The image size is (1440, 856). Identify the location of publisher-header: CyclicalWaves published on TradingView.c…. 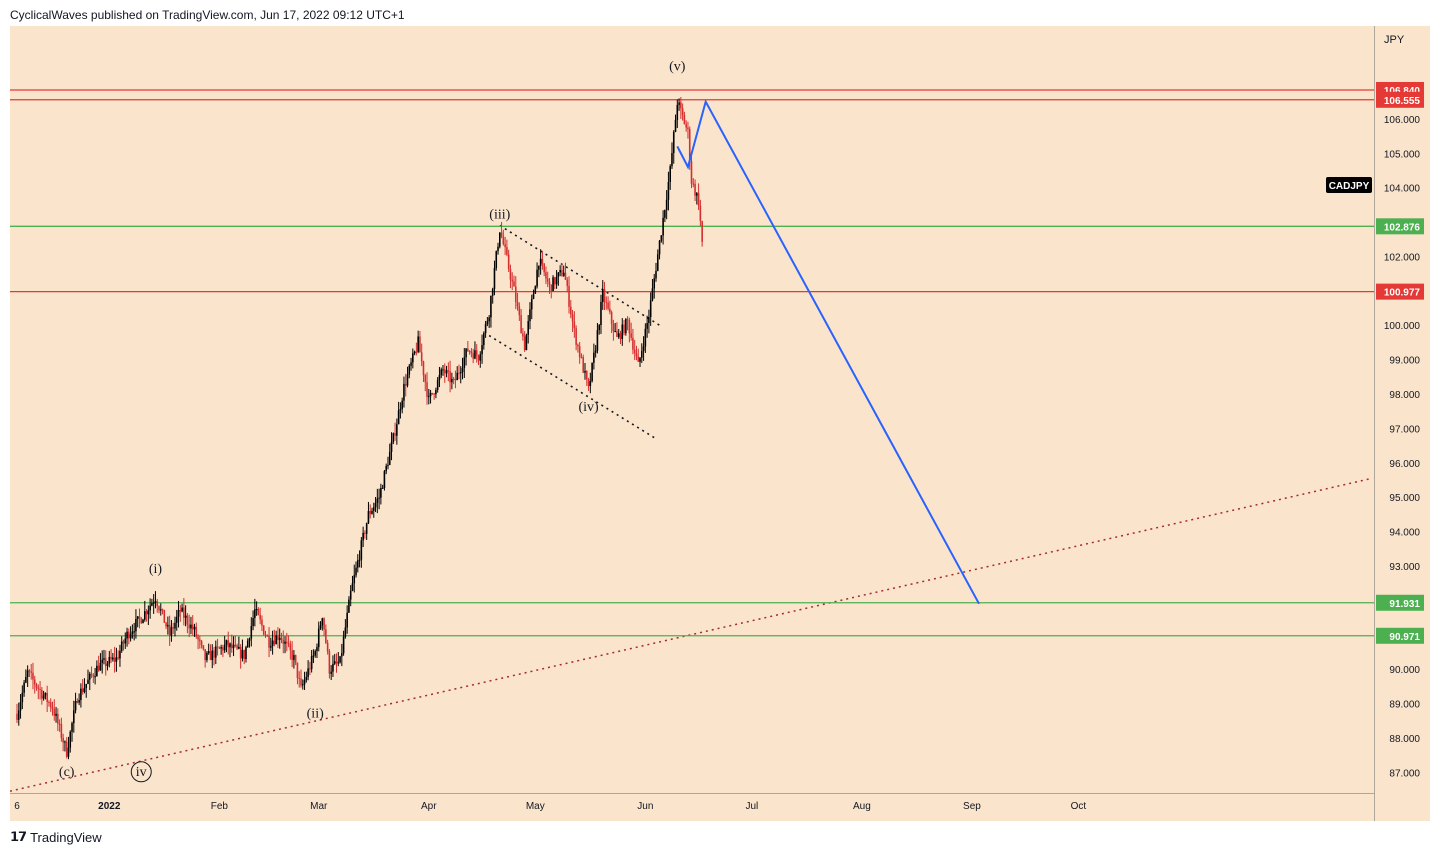
(207, 15).